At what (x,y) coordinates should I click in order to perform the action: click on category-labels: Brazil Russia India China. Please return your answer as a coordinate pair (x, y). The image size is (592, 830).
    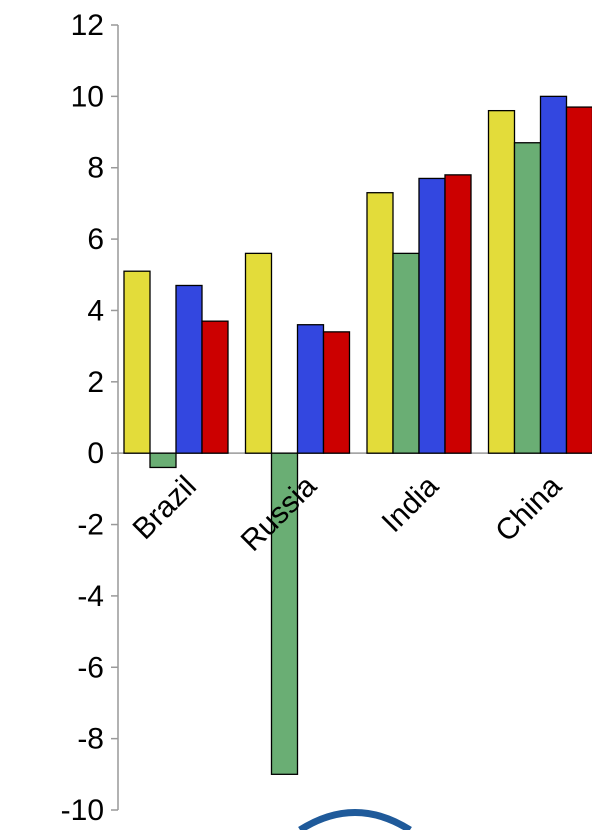
    Looking at the image, I should click on (348, 513).